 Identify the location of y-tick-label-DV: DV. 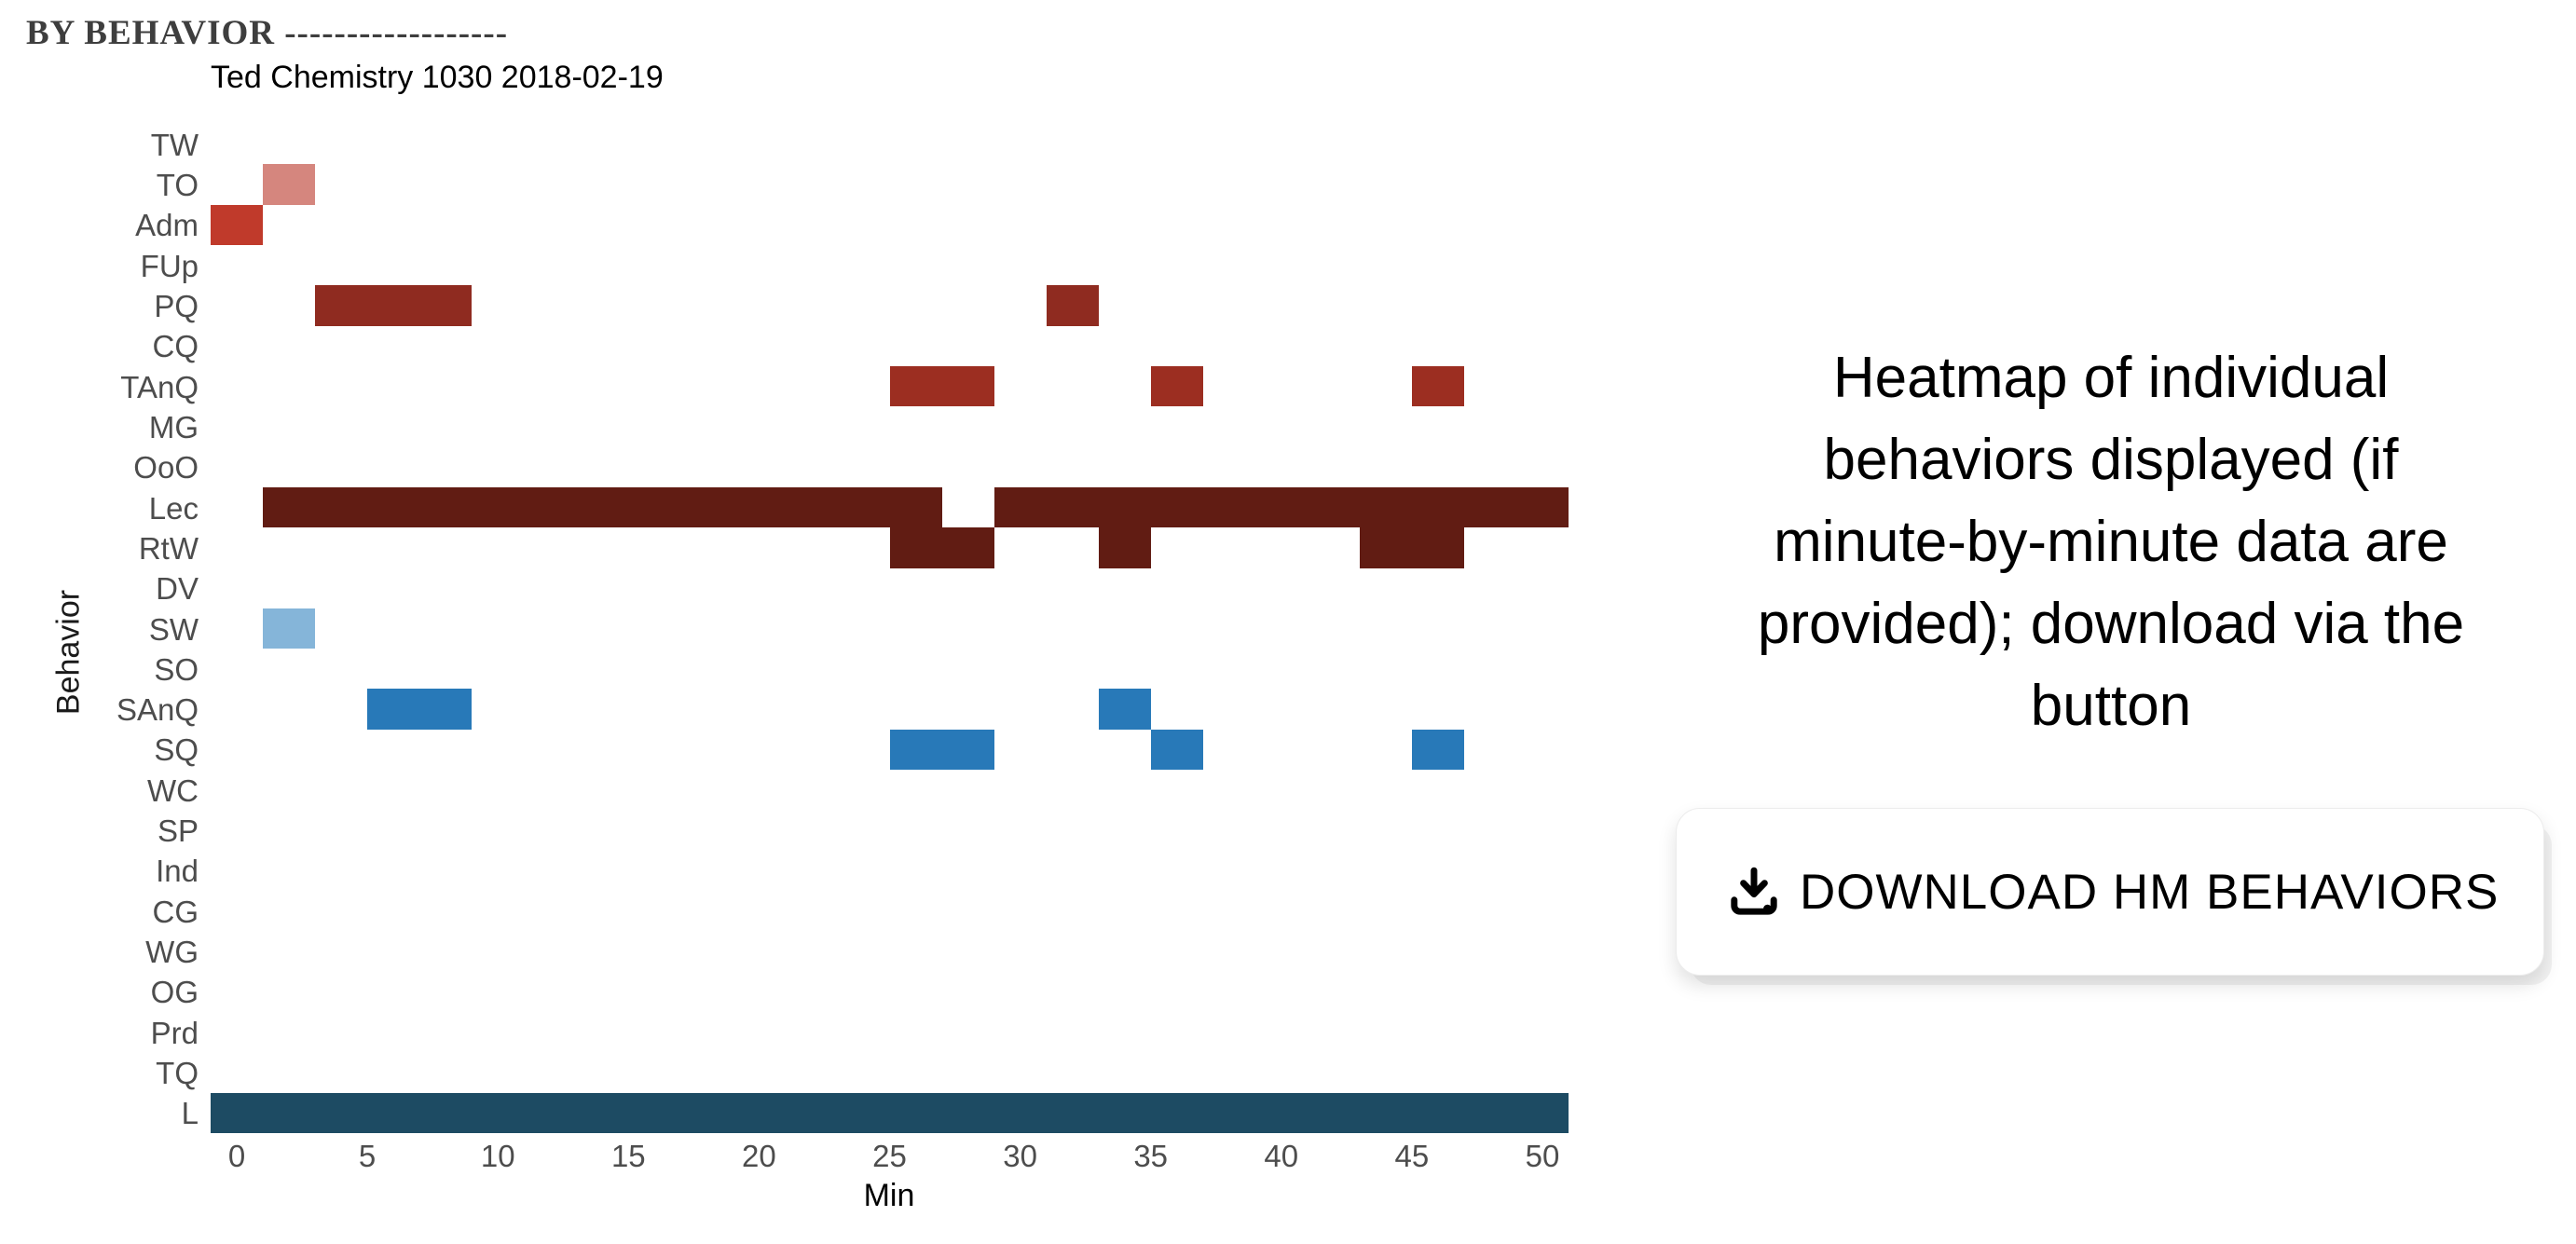
(177, 589).